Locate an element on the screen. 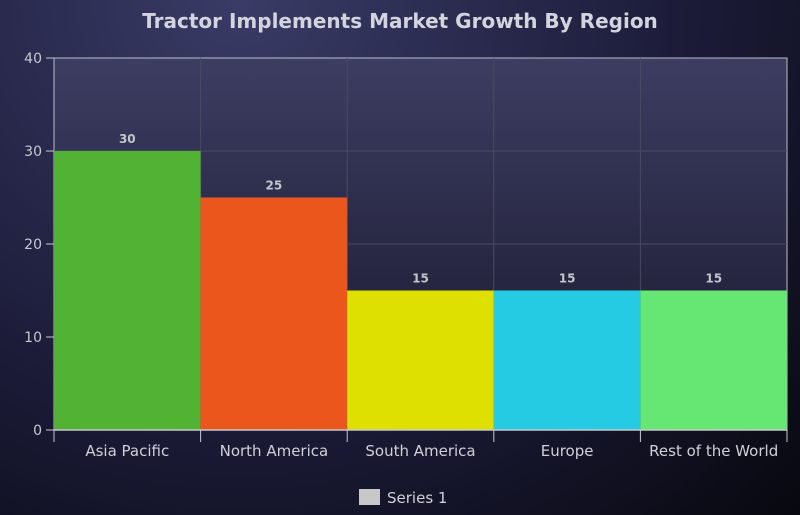  legend-label-series-1: Series 1 is located at coordinates (417, 498).